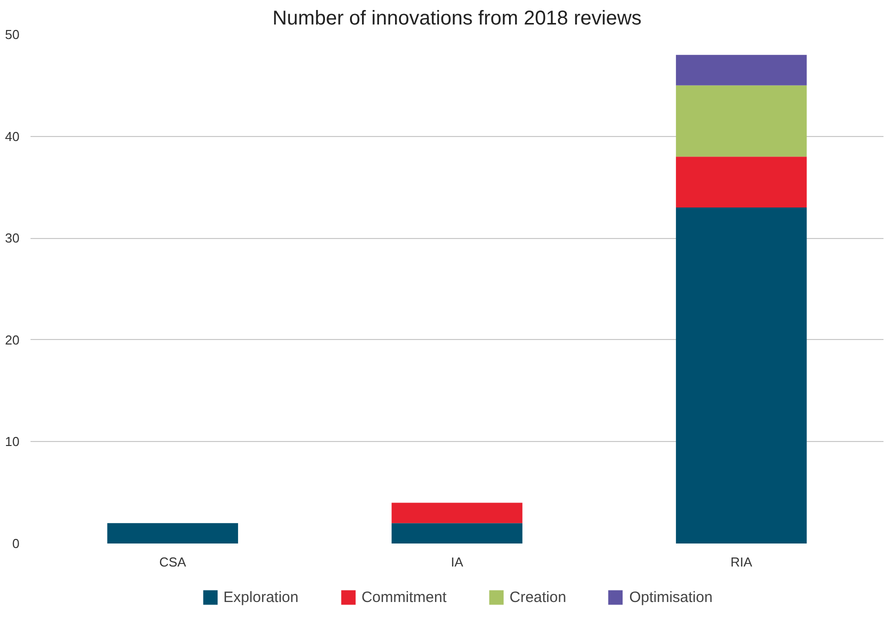  Describe the element at coordinates (457, 19) in the screenshot. I see `chart-title: Number of innovations from 2018 reviews` at that location.